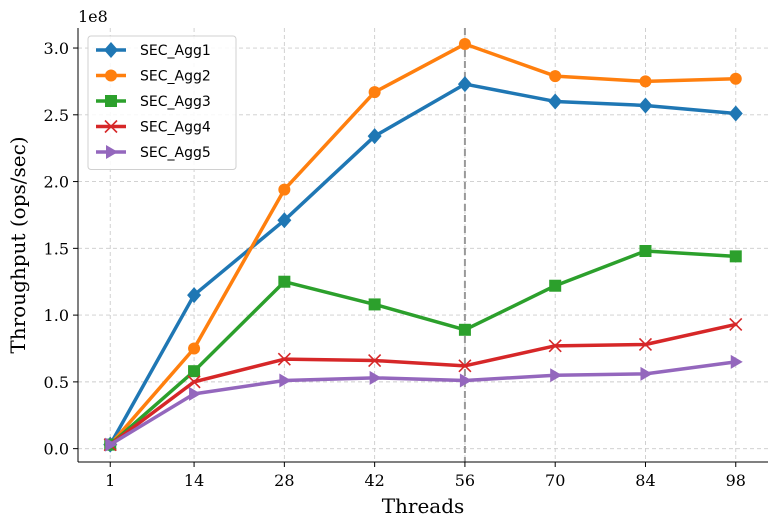 Image resolution: width=777 pixels, height=527 pixels. What do you see at coordinates (18, 244) in the screenshot?
I see `y-axis-label: Throughput (ops/sec)` at bounding box center [18, 244].